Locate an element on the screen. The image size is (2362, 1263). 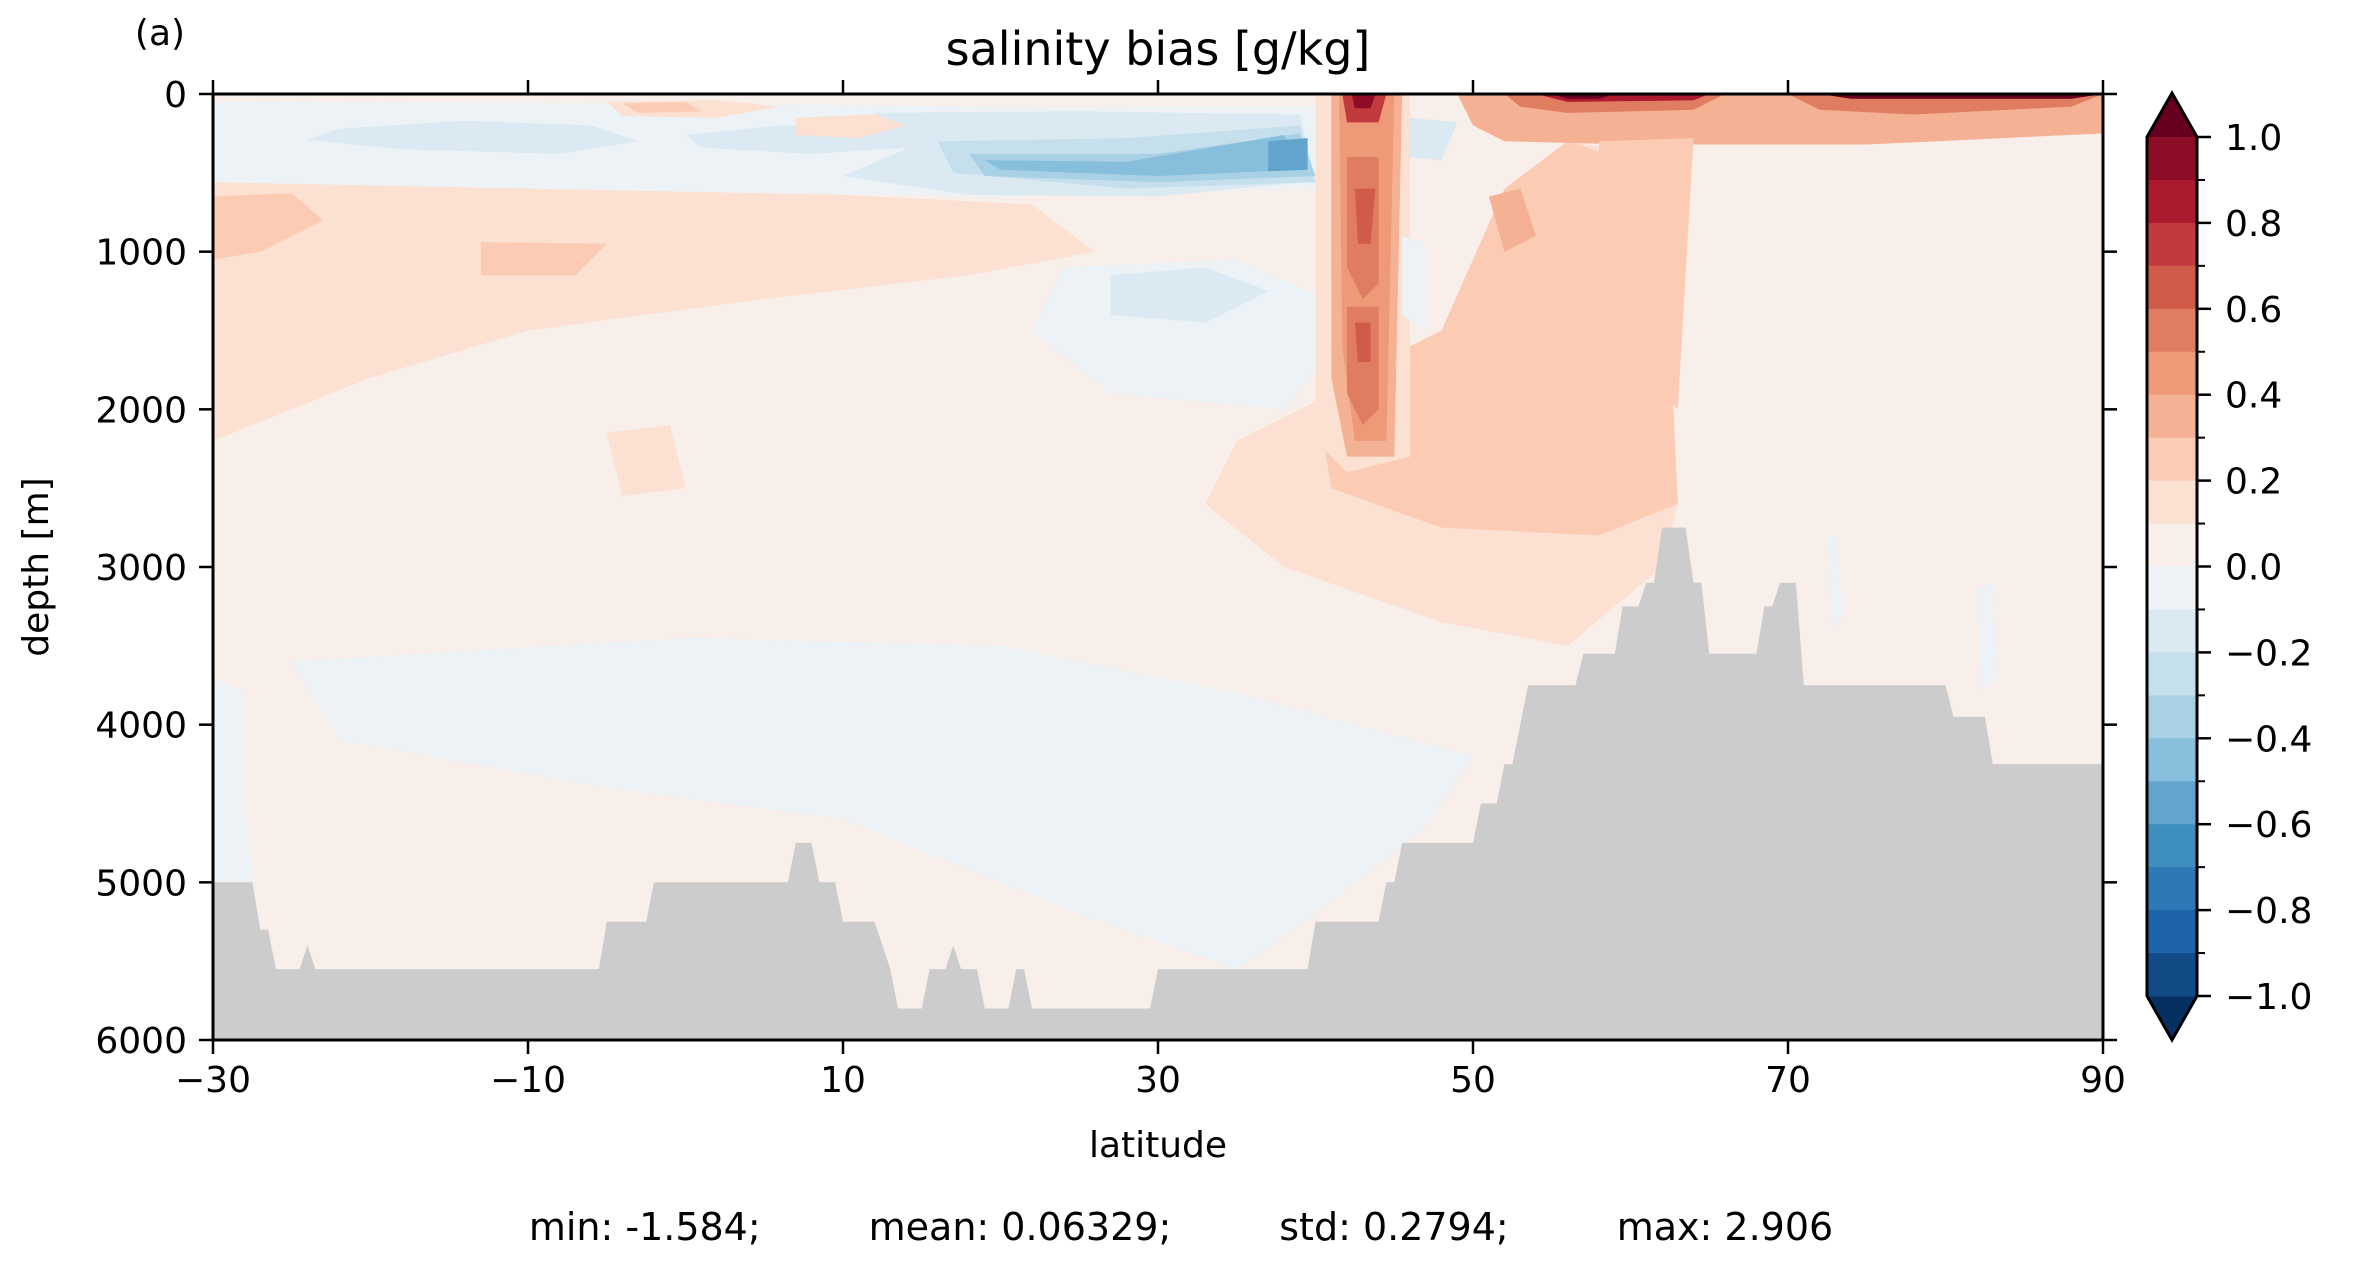
x-axis-label: latitude is located at coordinates (1158, 1145).